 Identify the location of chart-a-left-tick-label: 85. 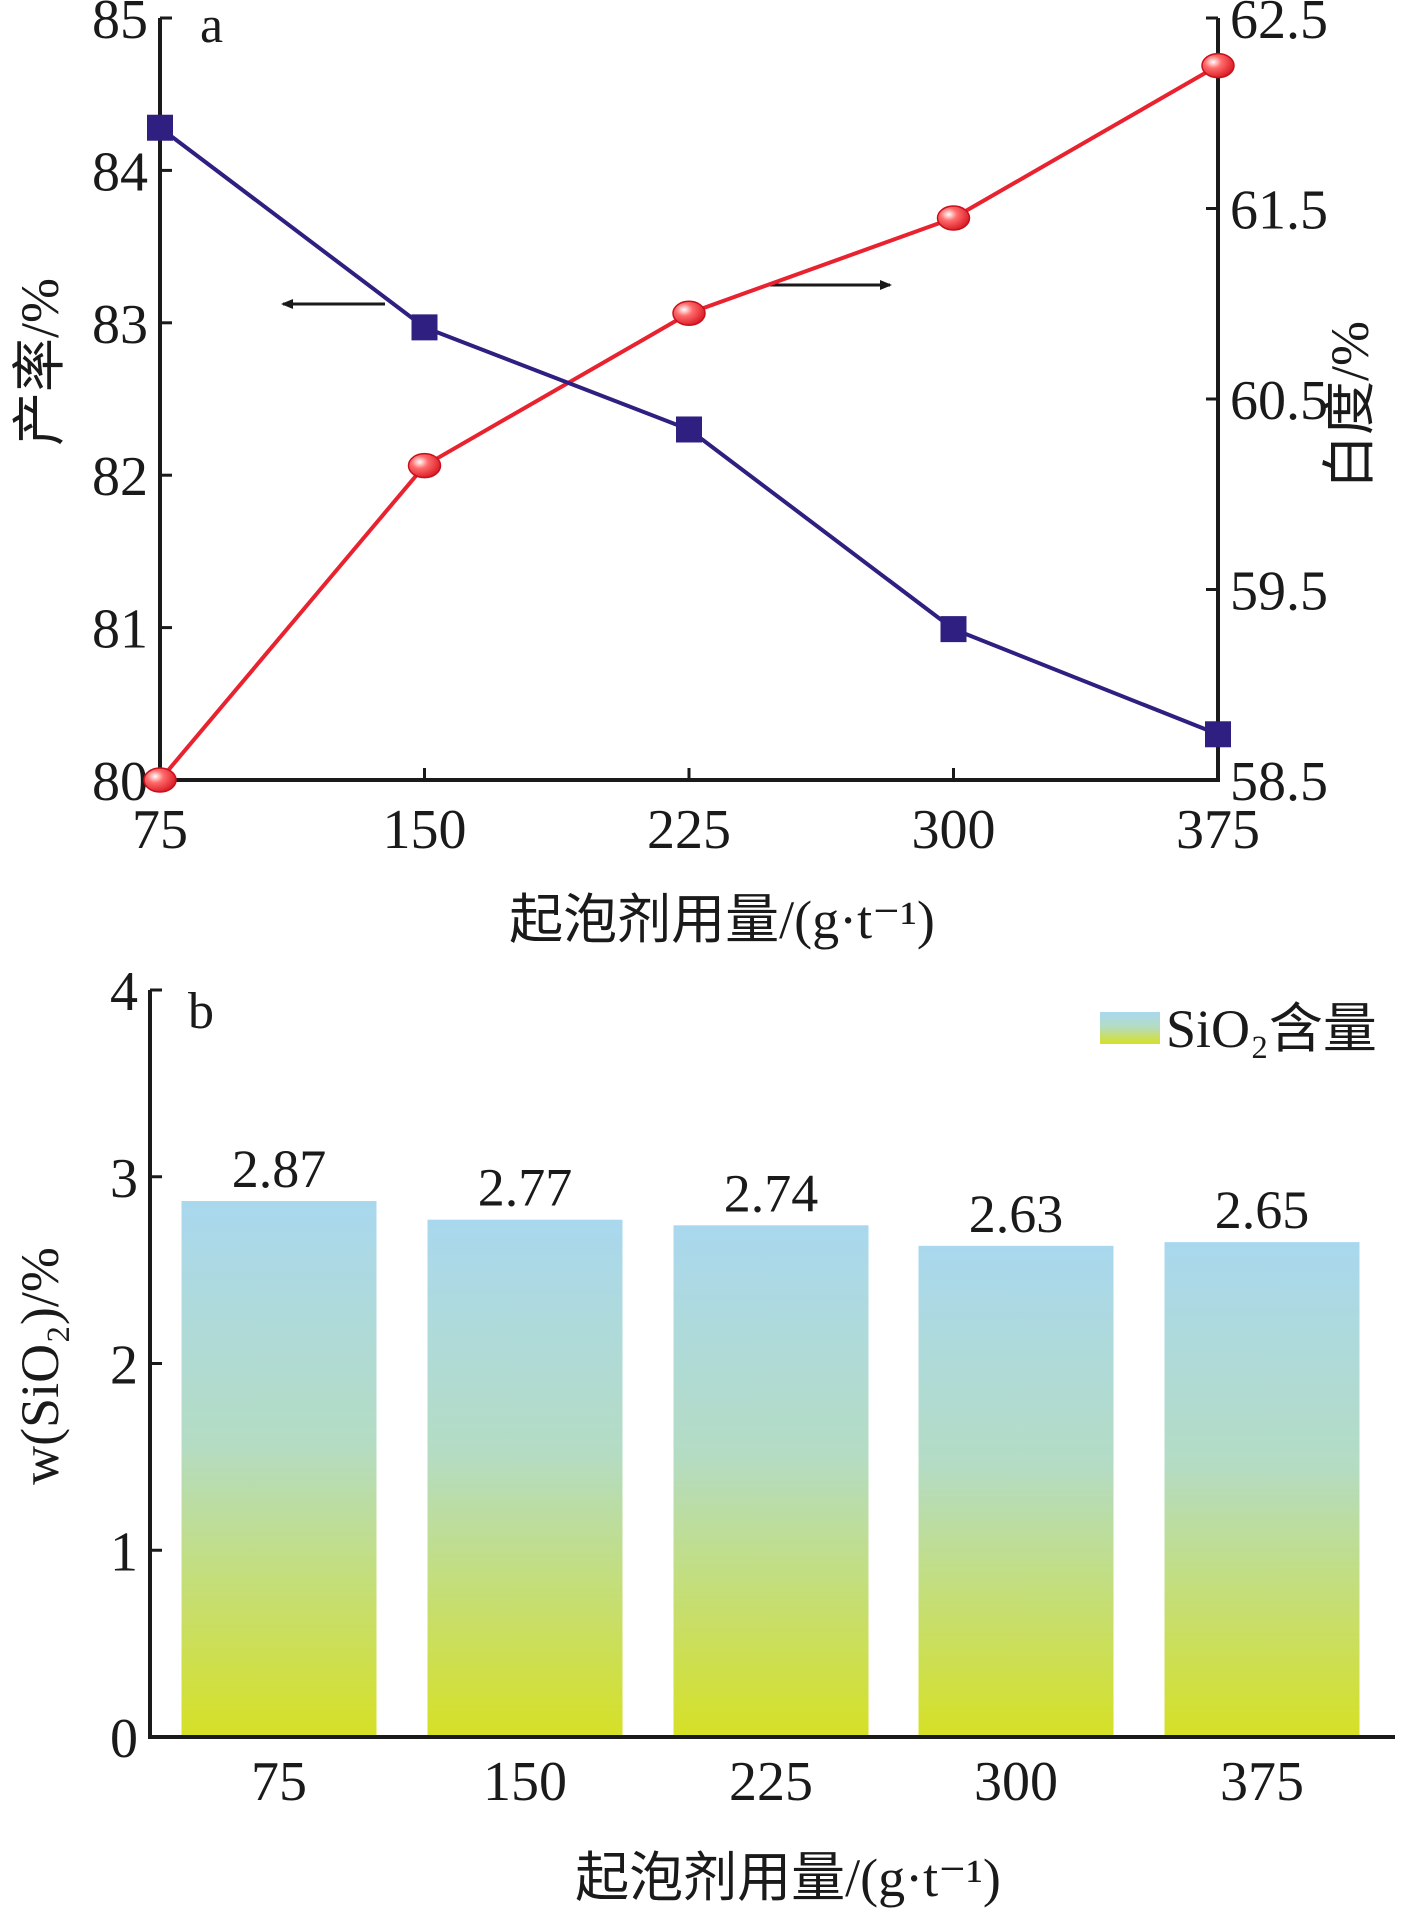
(120, 25).